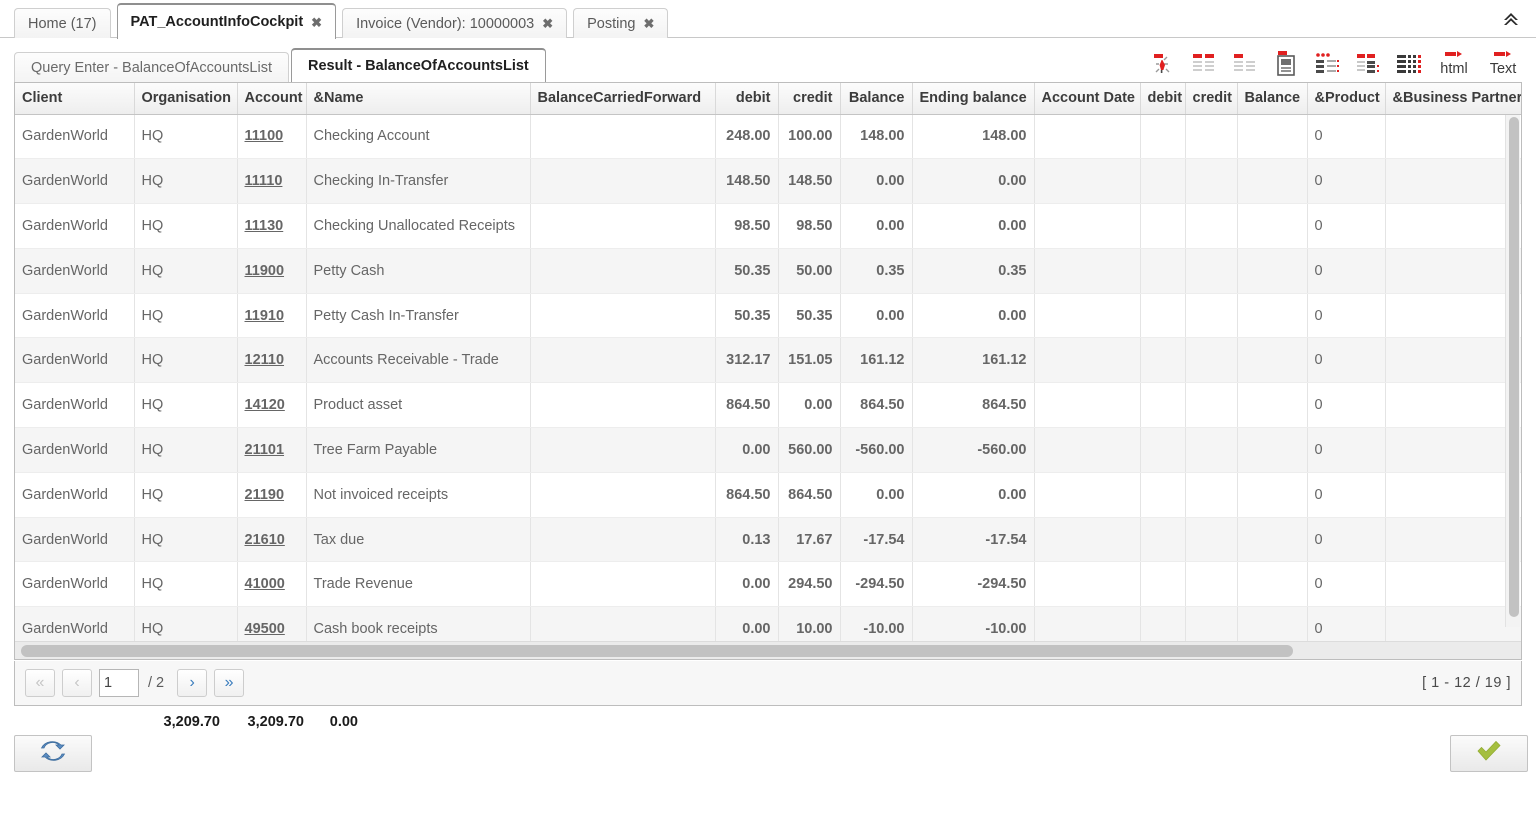  What do you see at coordinates (418, 226) in the screenshot?
I see `cell-name: Checking Unallocated Receipts` at bounding box center [418, 226].